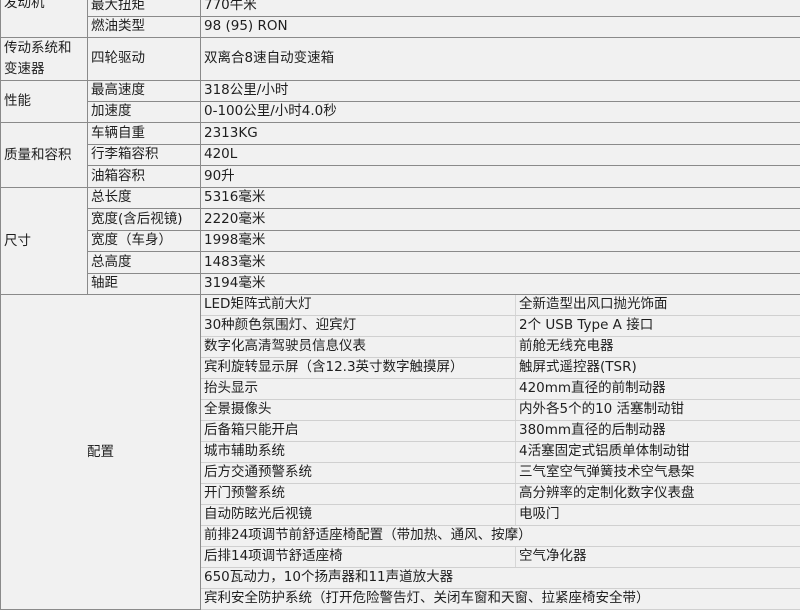 The image size is (800, 610). Describe the element at coordinates (358, 473) in the screenshot. I see `config-item-left: 后方交通预警系统` at that location.